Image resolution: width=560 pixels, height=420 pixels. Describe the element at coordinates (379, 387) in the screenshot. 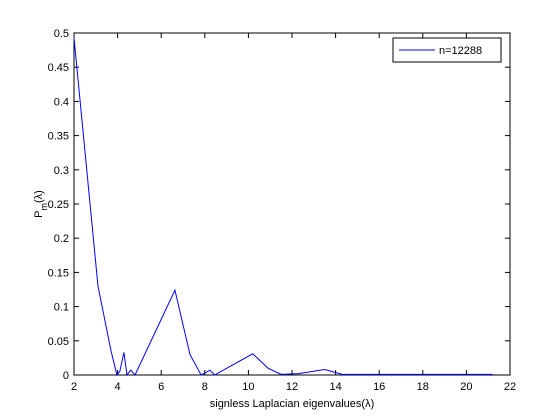

I see `x-tick-label: 16` at that location.